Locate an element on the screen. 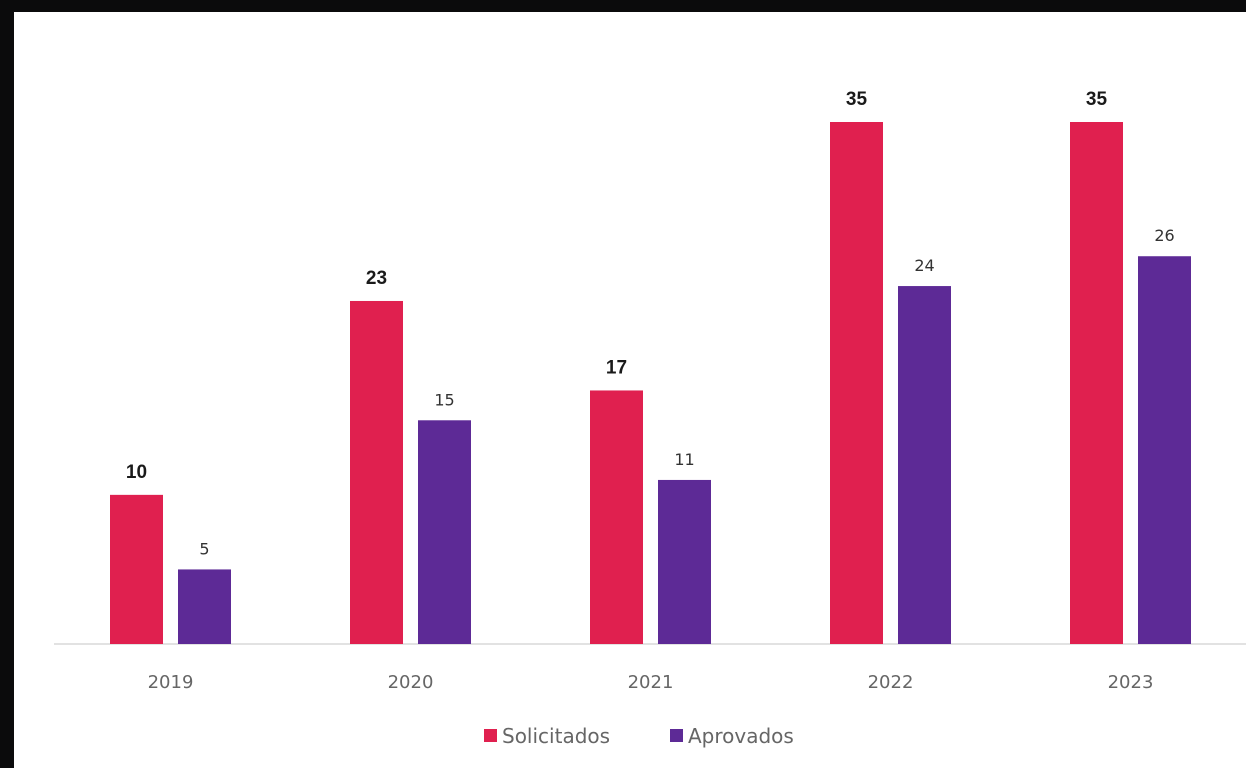  value-label-solicitados-2019: 10 is located at coordinates (136, 472).